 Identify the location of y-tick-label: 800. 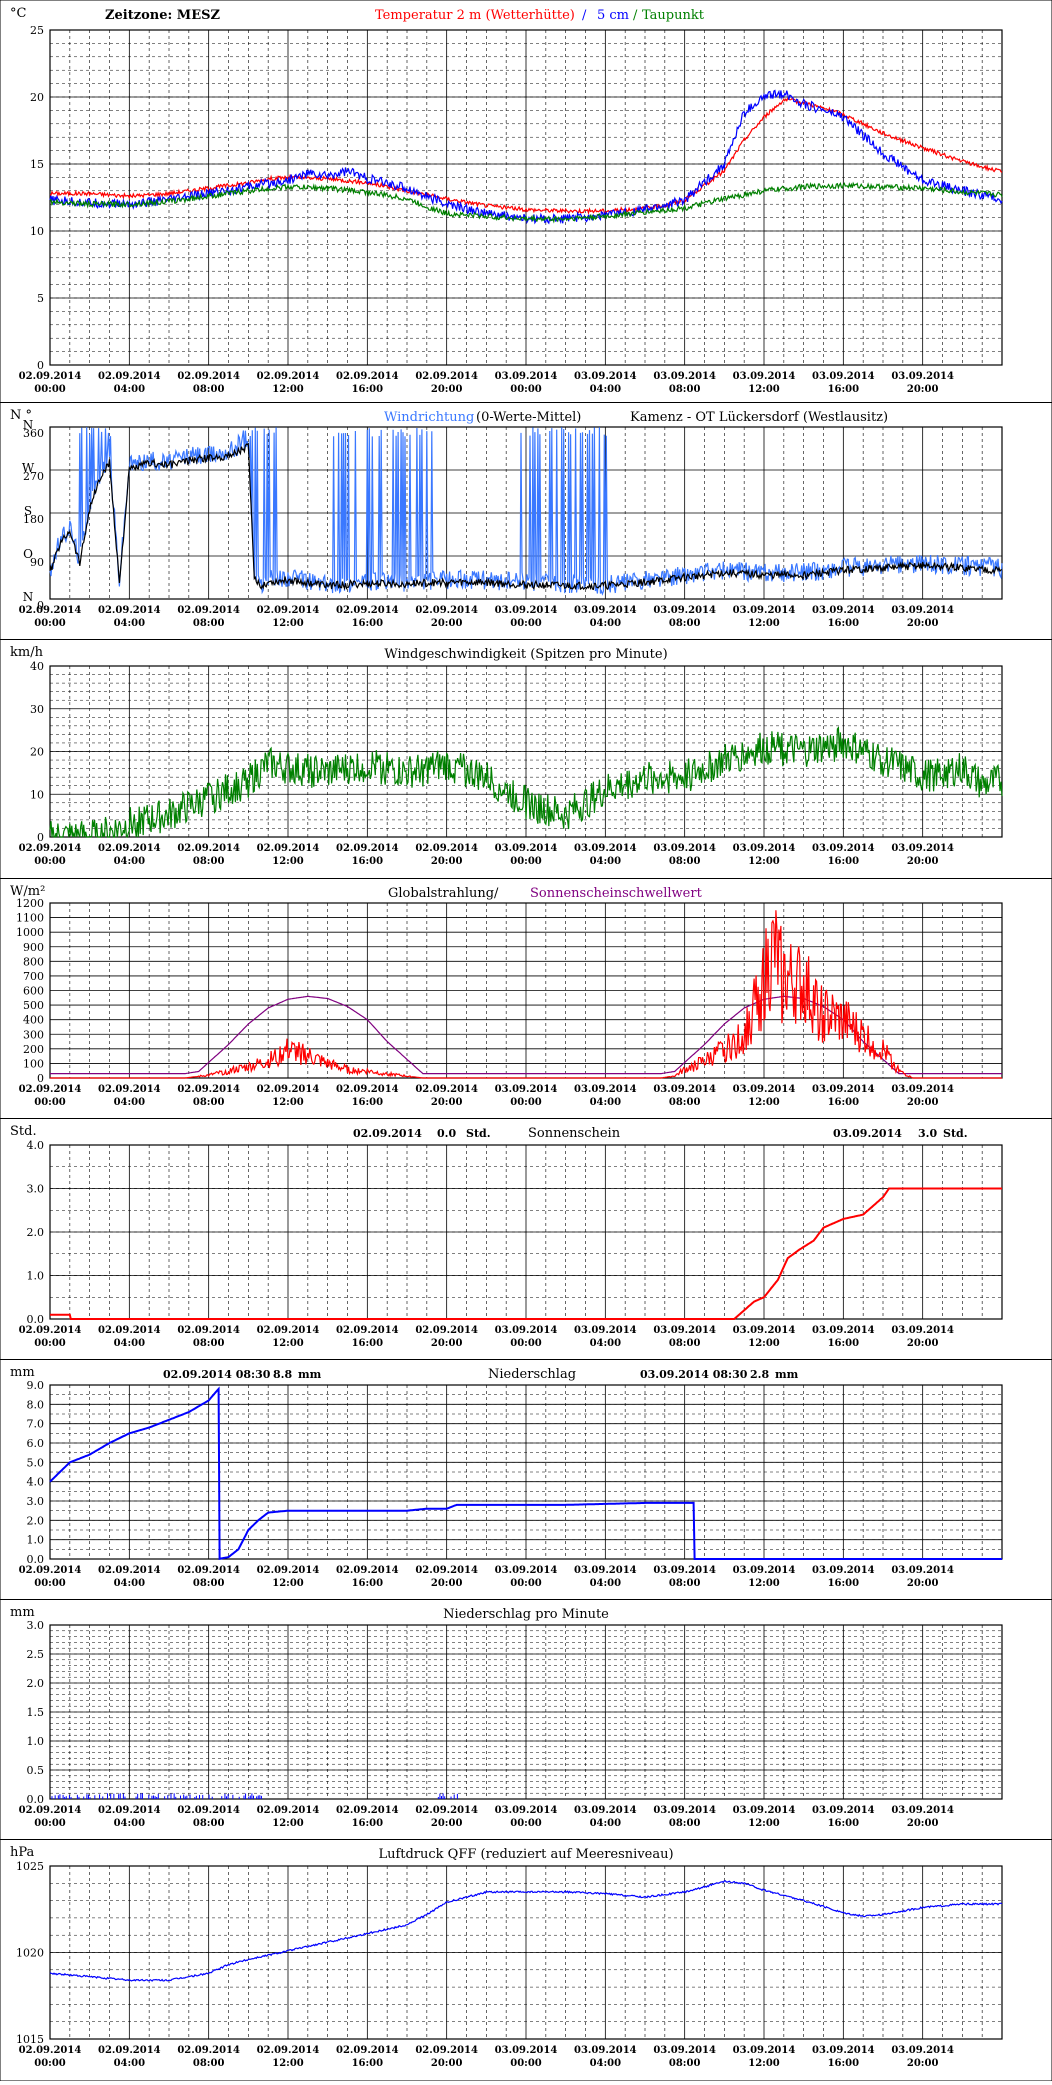
(33, 961).